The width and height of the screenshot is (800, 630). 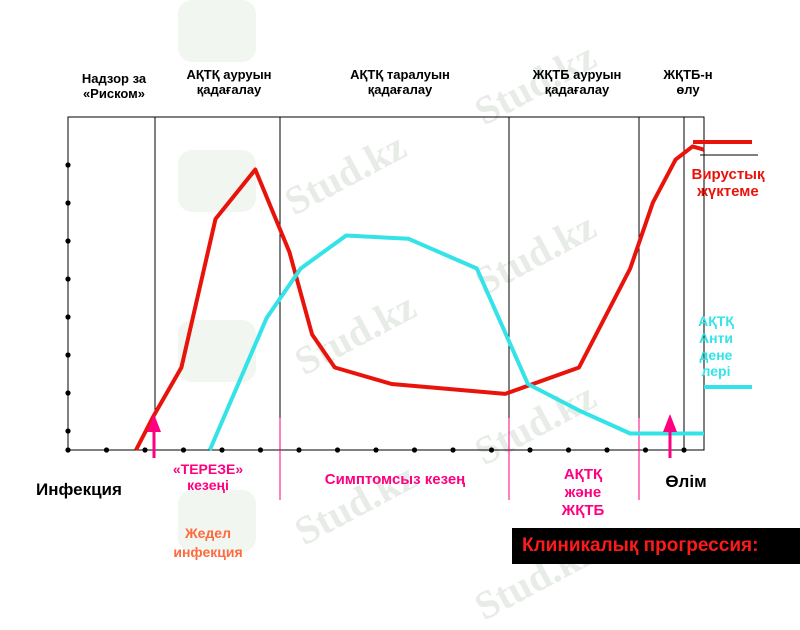 What do you see at coordinates (229, 82) in the screenshot?
I see `phase-label-hiv-disease-monitoring: АҚТҚ ауруын қадағалау` at bounding box center [229, 82].